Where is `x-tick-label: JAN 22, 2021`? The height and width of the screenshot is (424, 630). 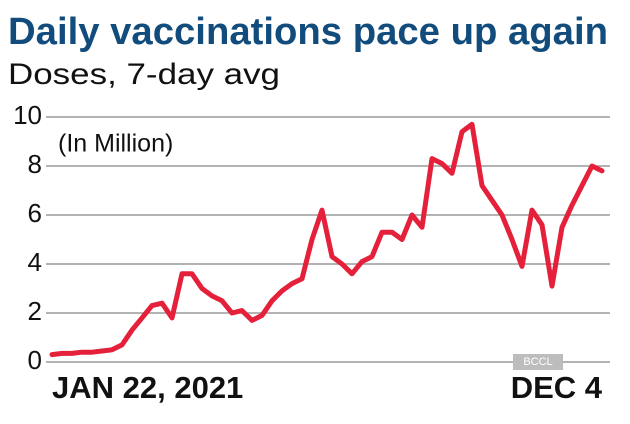
x-tick-label: JAN 22, 2021 is located at coordinates (147, 387).